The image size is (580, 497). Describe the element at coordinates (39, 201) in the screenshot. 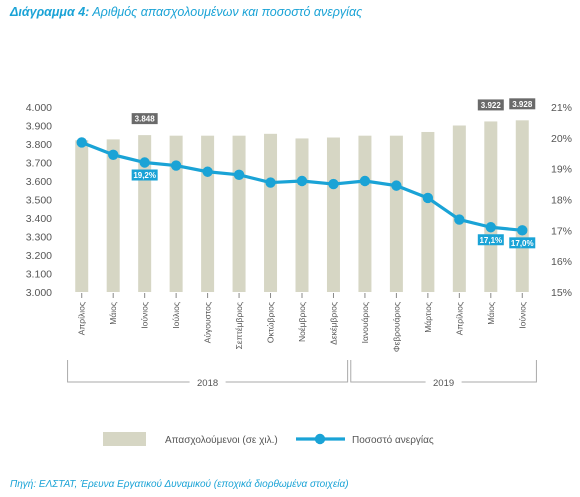

I see `y-left-tick-label: 3.500` at that location.